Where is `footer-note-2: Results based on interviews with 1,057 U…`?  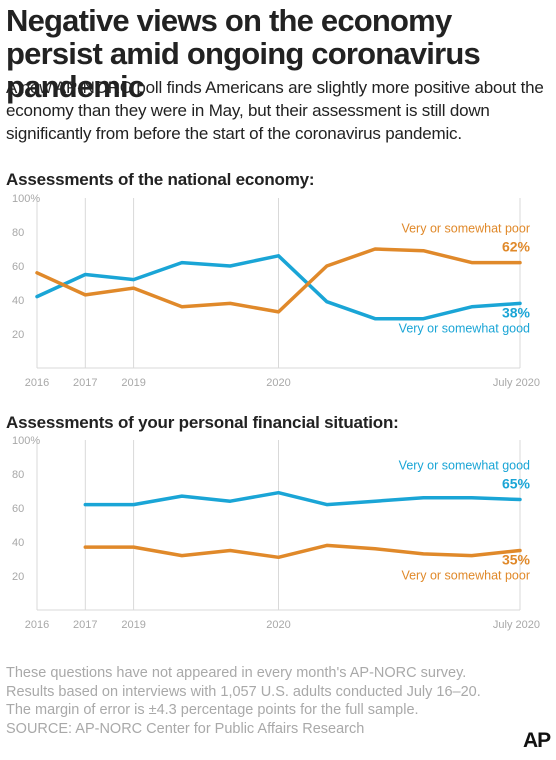 footer-note-2: Results based on interviews with 1,057 U… is located at coordinates (243, 691).